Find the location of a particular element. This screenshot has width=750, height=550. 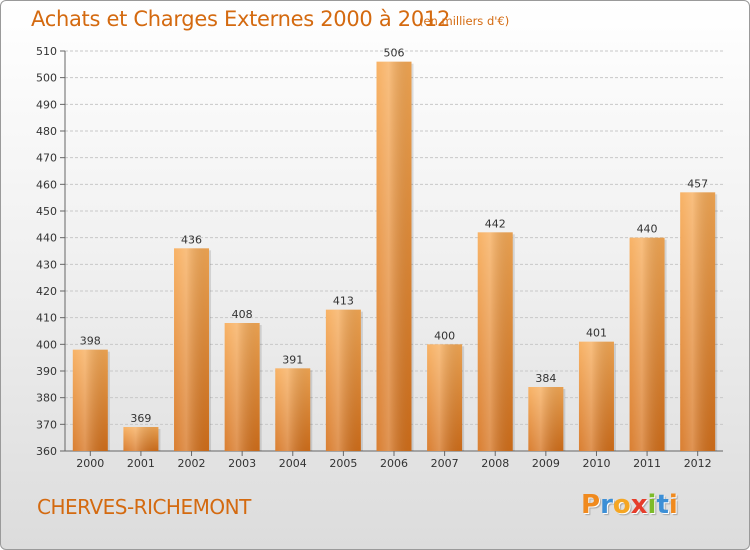

chart-title: Achats et Charges Externes 2000 à 2012 is located at coordinates (241, 19).